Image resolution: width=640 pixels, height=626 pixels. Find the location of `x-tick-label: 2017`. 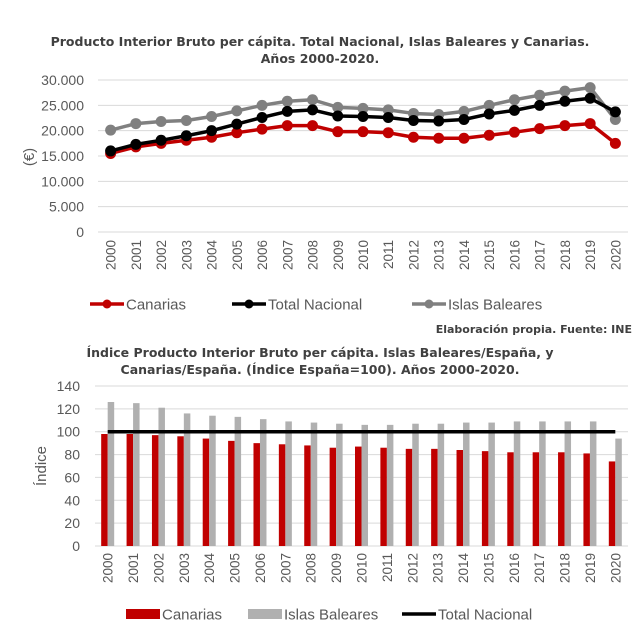

x-tick-label: 2017 is located at coordinates (539, 568).